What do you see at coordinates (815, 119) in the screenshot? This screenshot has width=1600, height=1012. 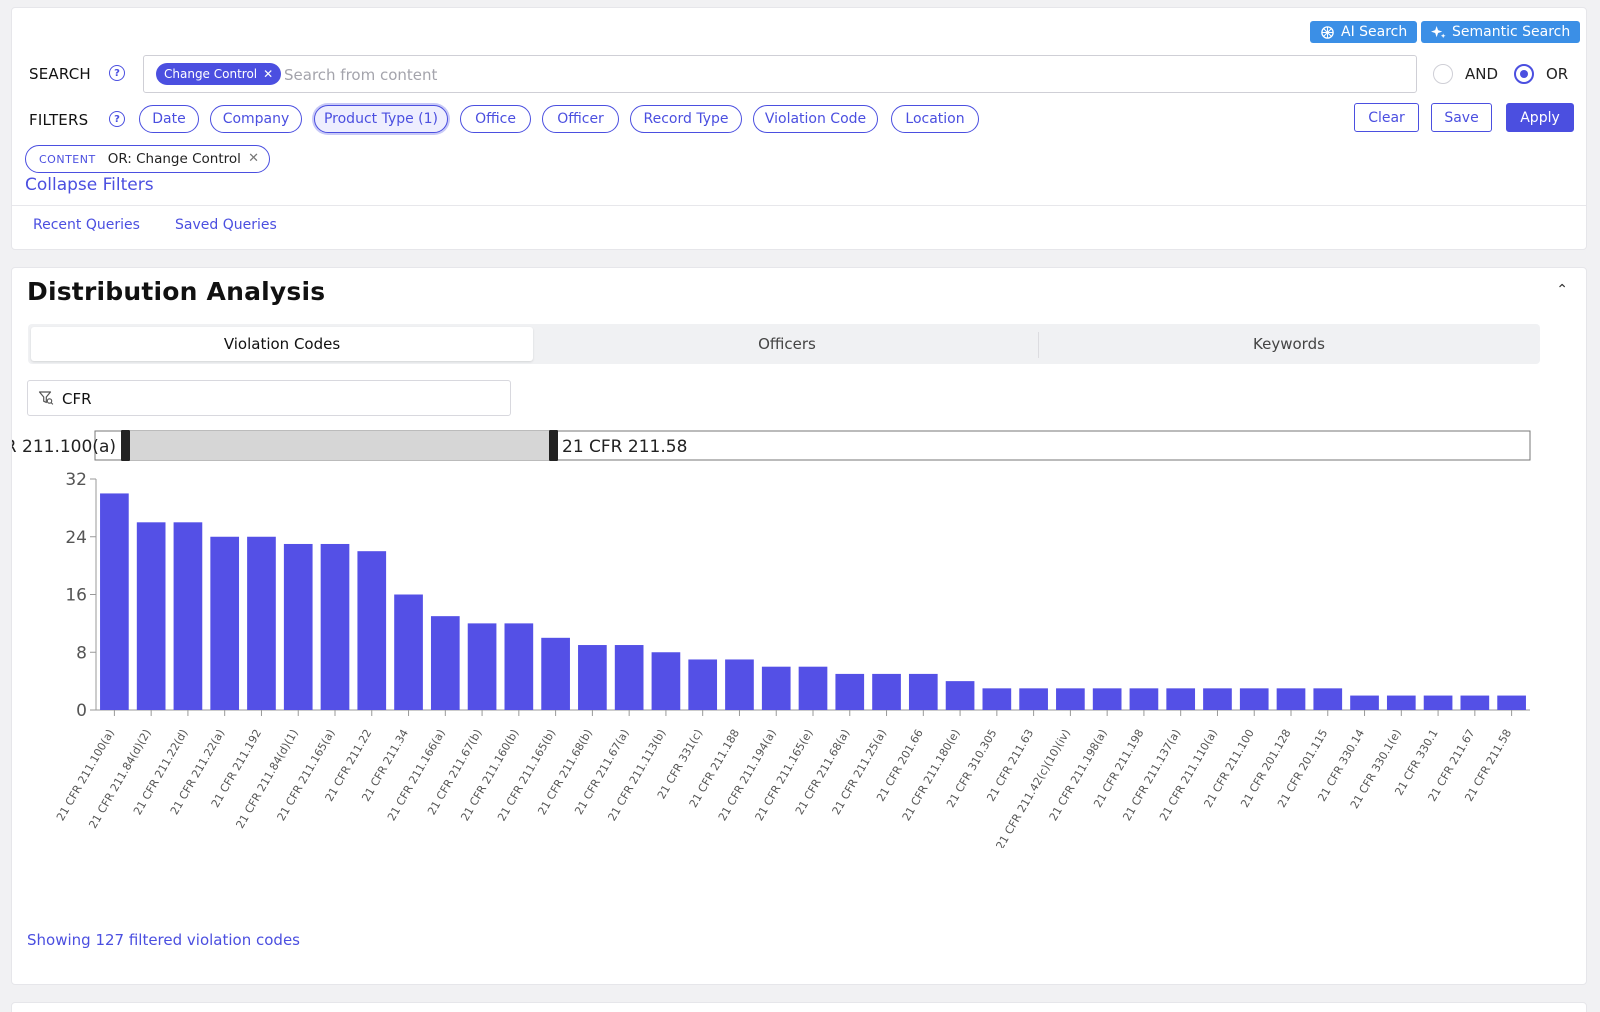 I see `filter-violation-code-pill: Violation Code` at bounding box center [815, 119].